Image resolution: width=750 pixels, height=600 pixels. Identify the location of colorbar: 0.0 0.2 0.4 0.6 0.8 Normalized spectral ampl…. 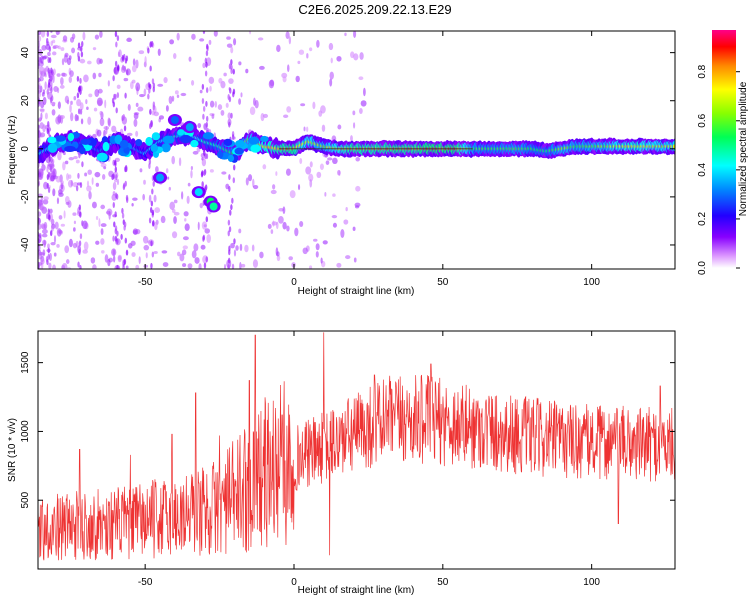
(723, 152).